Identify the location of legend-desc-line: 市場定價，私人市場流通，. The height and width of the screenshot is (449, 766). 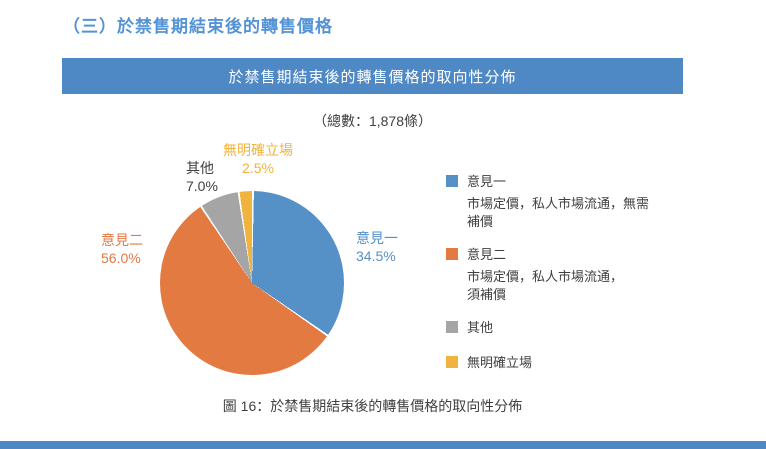
(545, 276).